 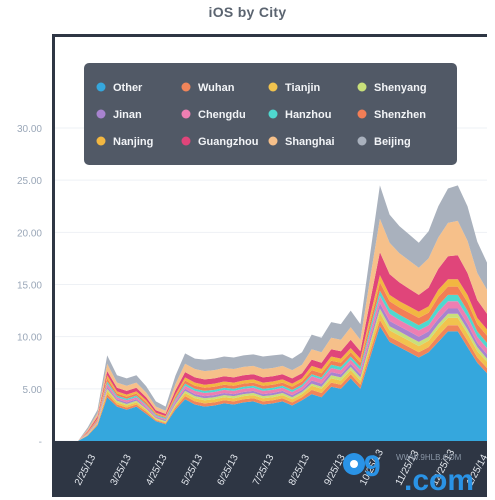 I want to click on y-axis-ticks: - 5.00 10.00 15.00 20.00 25.00 30.00, so click(x=29, y=286).